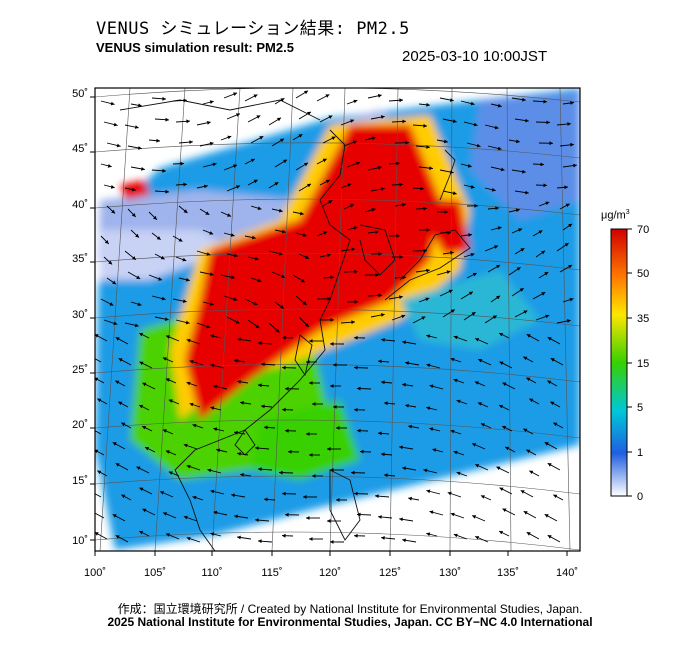 This screenshot has height=649, width=700. I want to click on colorbar-label-35: 35, so click(643, 319).